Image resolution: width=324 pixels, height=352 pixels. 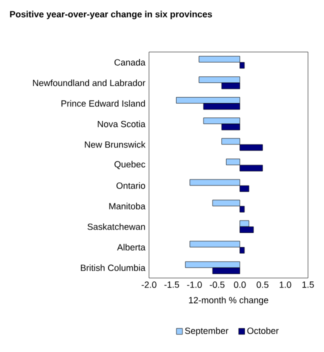 What do you see at coordinates (286, 285) in the screenshot?
I see `x-tick-label: 1.0` at bounding box center [286, 285].